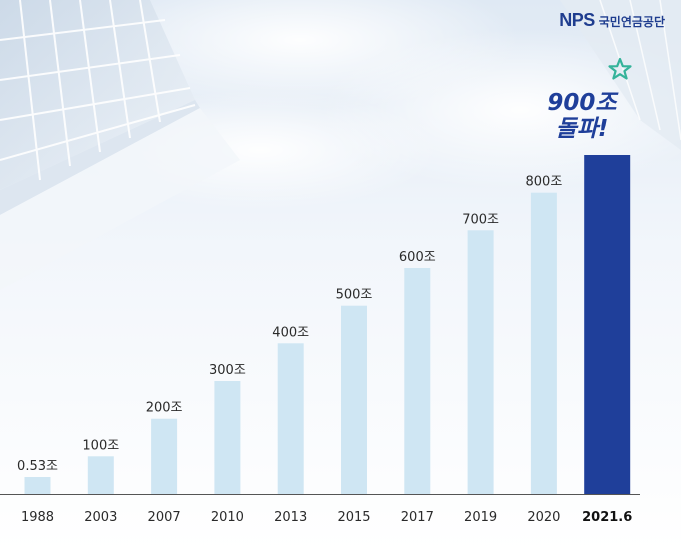 This screenshot has height=551, width=681. Describe the element at coordinates (480, 517) in the screenshot. I see `x-tick-2019: 2019` at that location.